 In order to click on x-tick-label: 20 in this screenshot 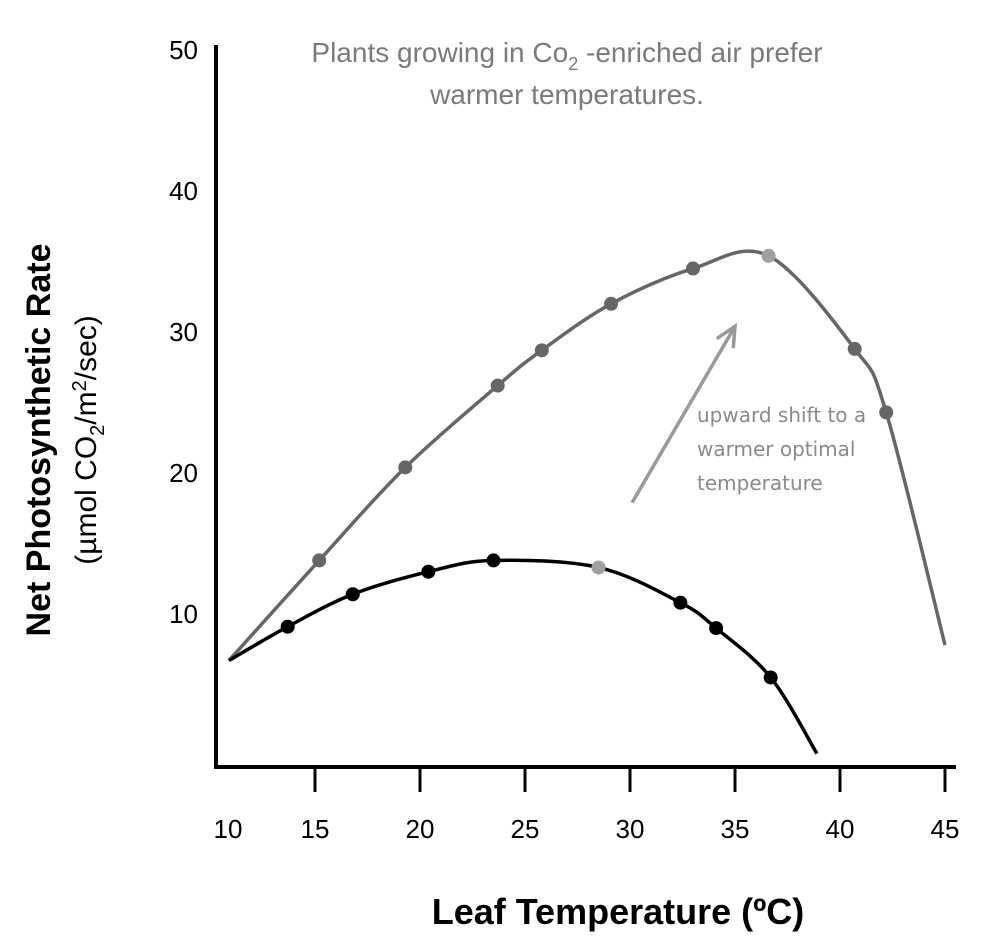, I will do `click(420, 829)`.